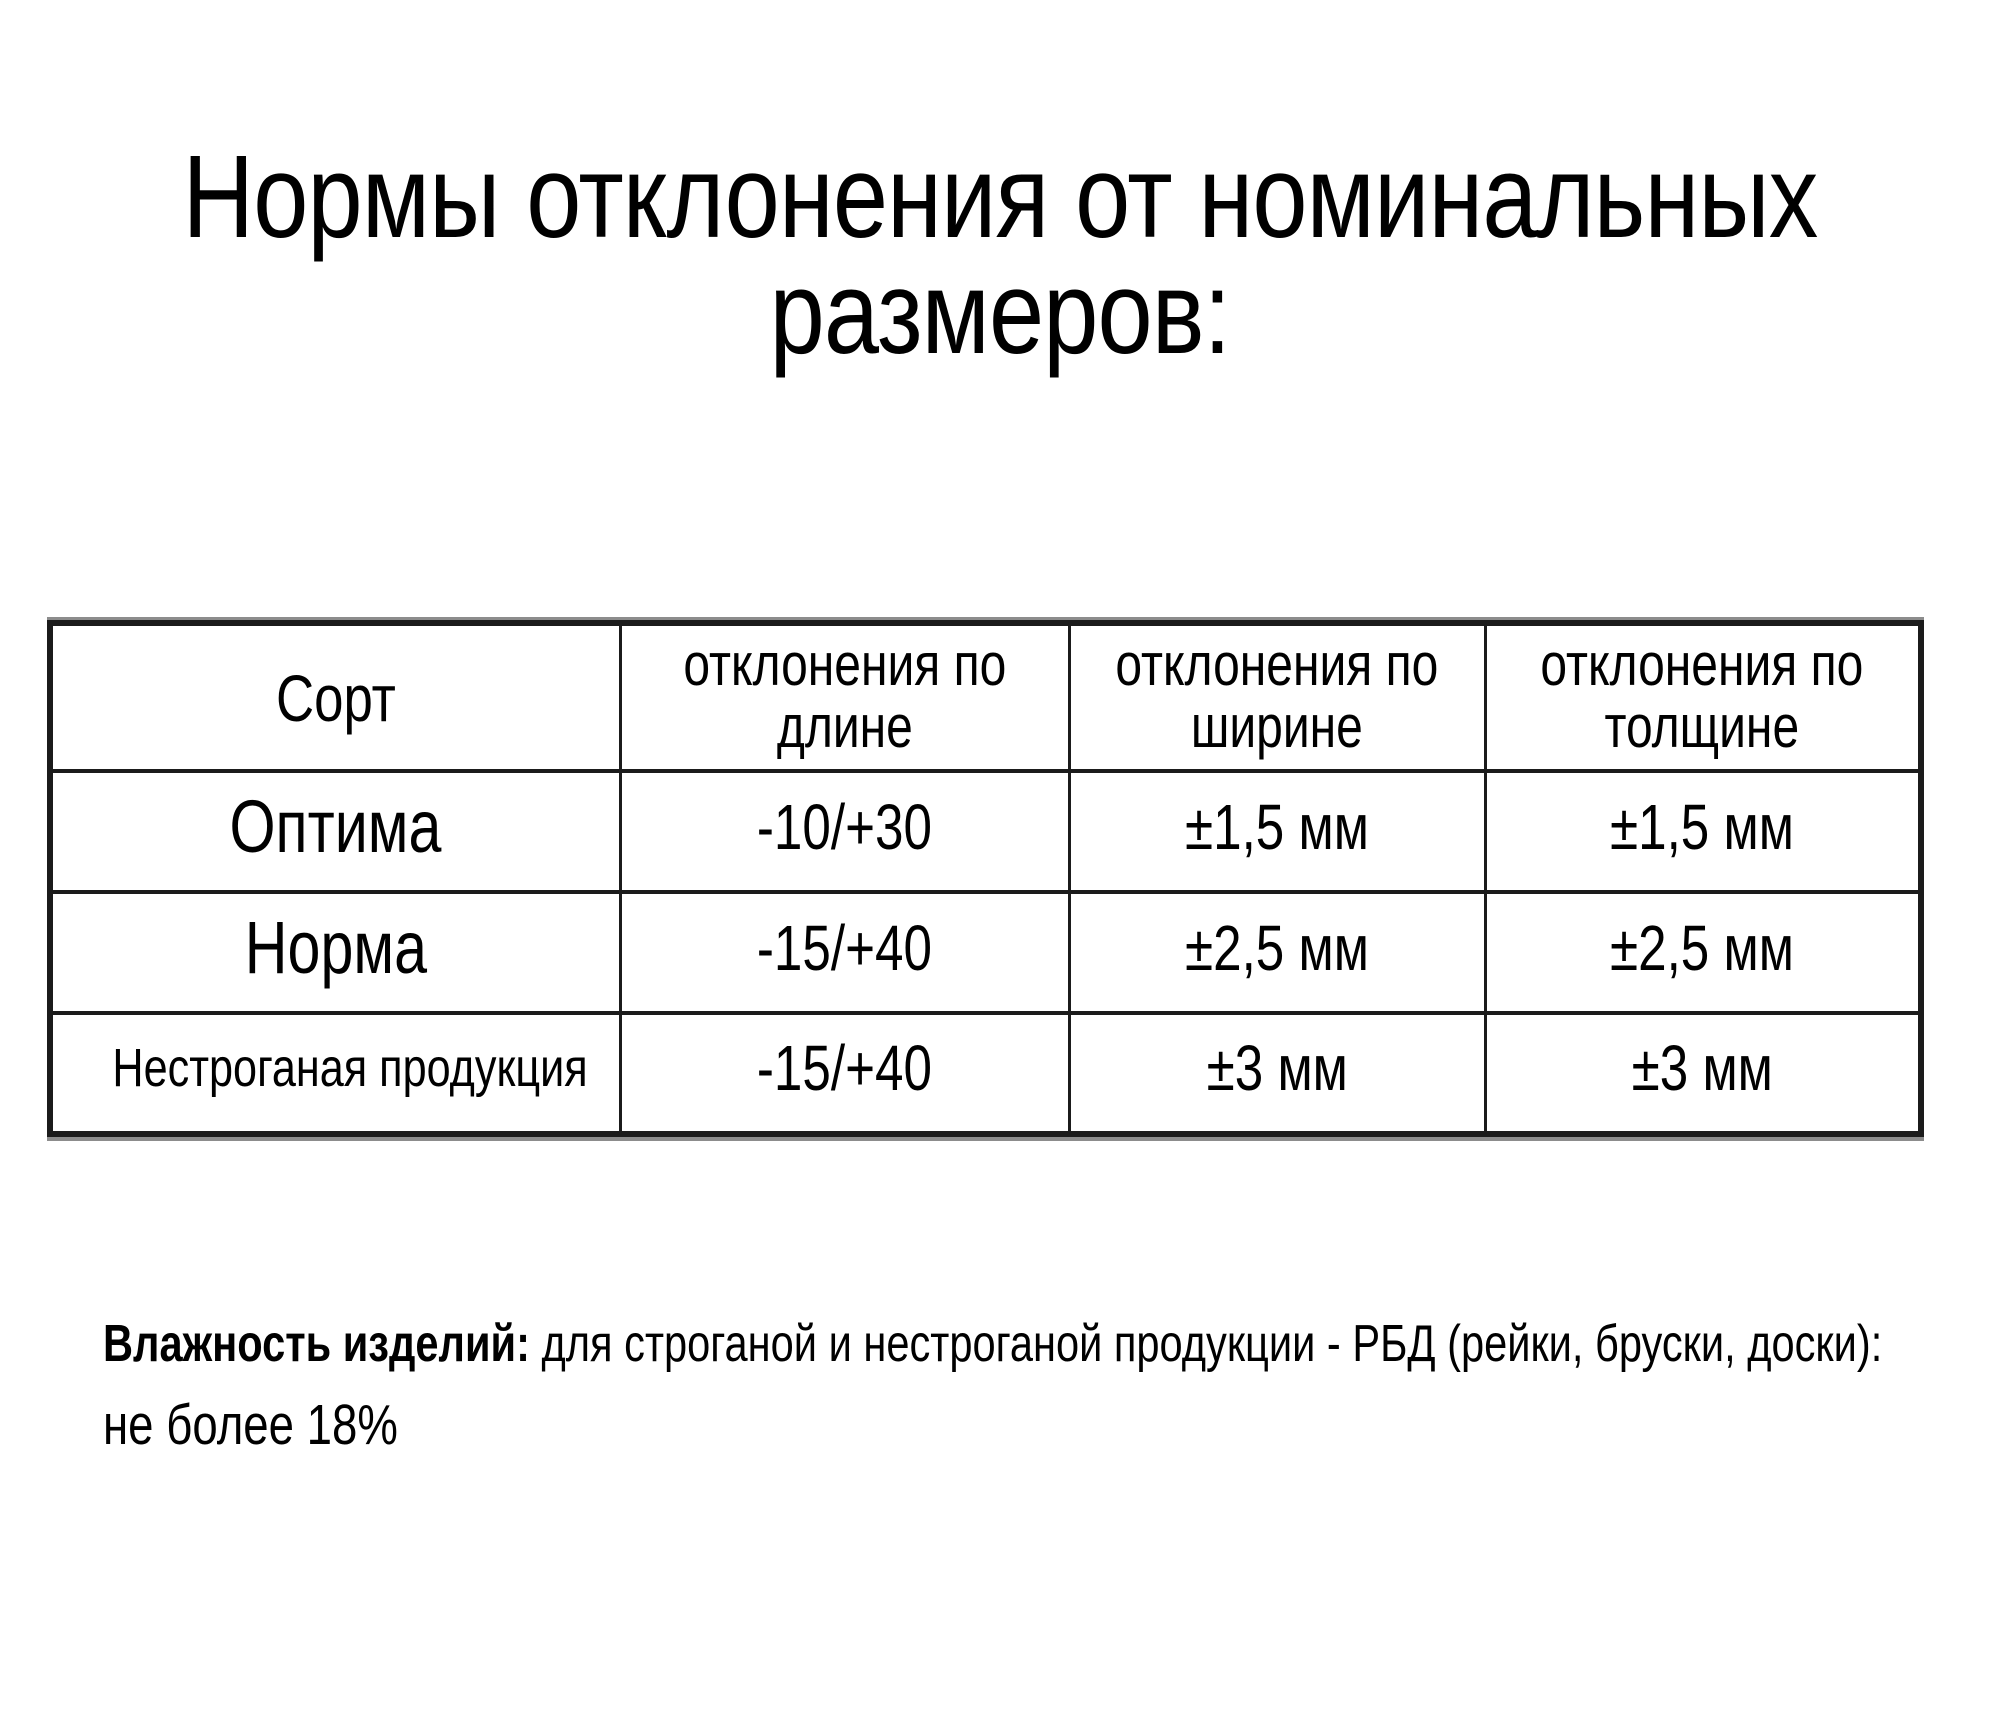 The image size is (2000, 1726). I want to click on cell-length-deviation: -10/+30, so click(844, 831).